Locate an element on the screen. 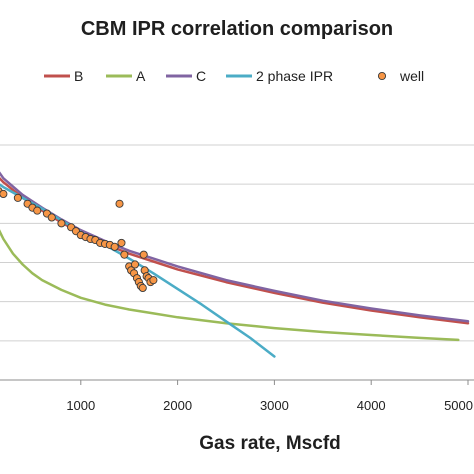 Image resolution: width=474 pixels, height=474 pixels. legend: B A C 2 phase IPR well is located at coordinates (234, 76).